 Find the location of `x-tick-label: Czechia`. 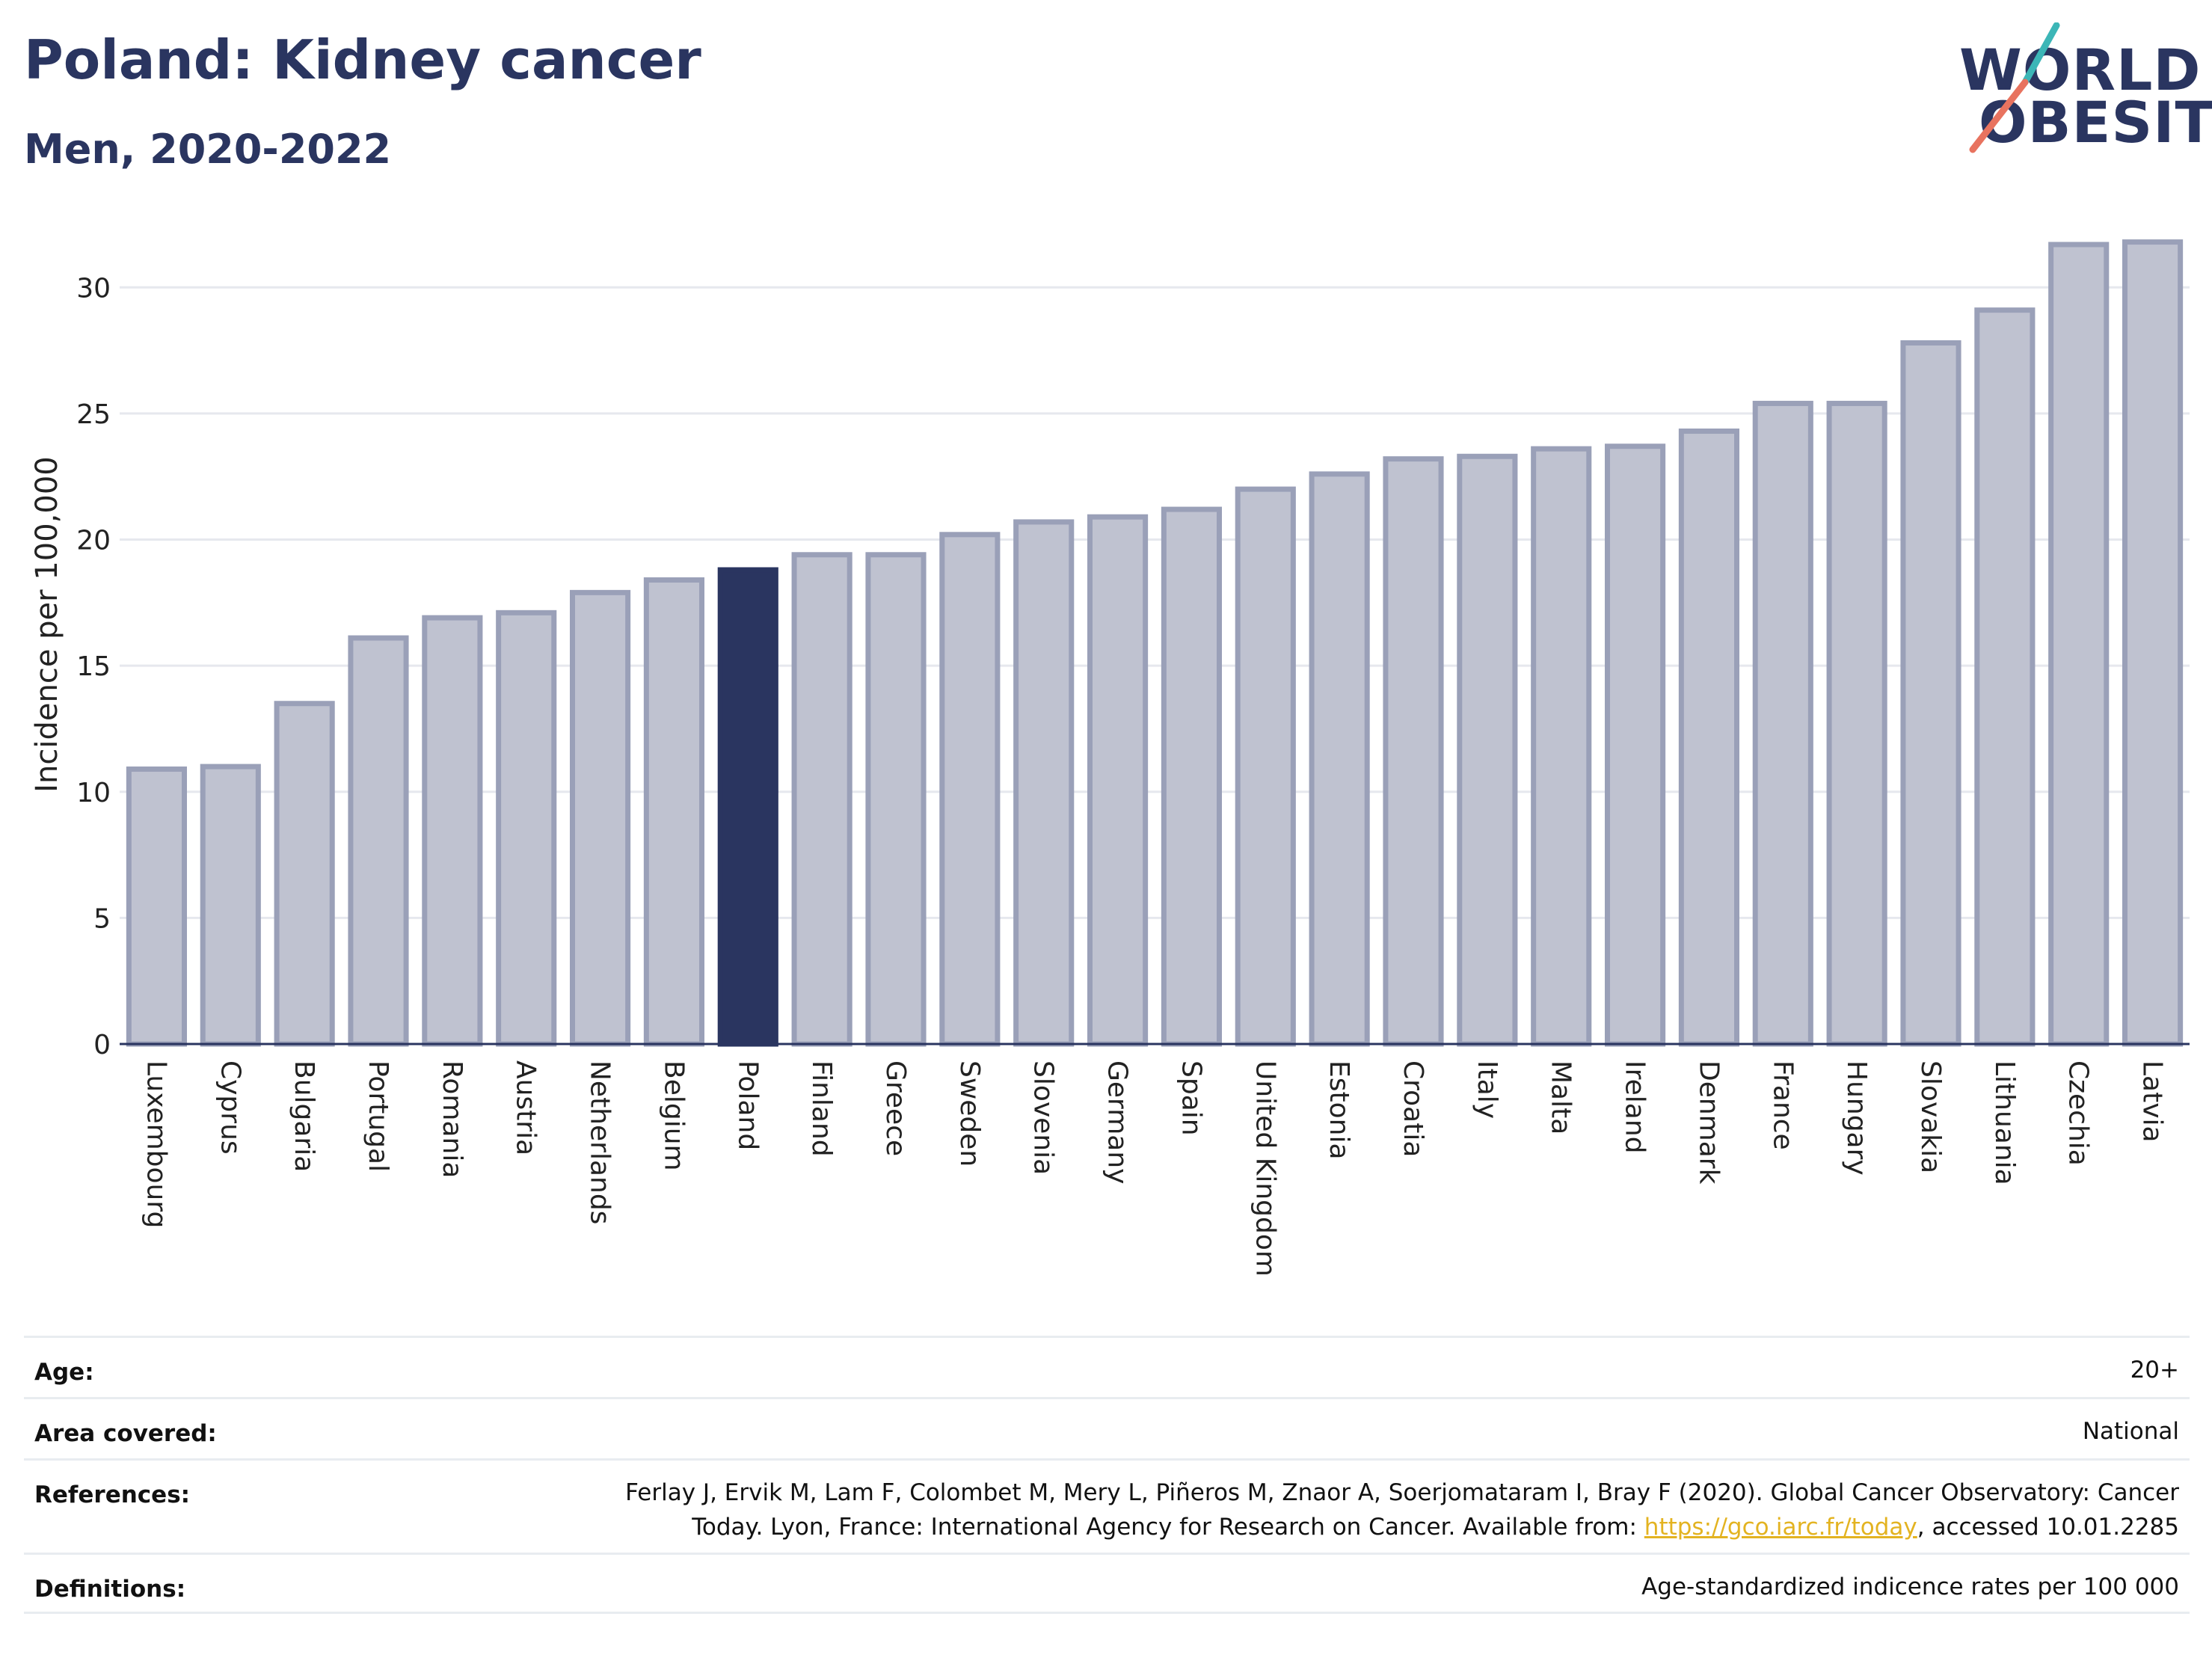

x-tick-label: Czechia is located at coordinates (2078, 1113).